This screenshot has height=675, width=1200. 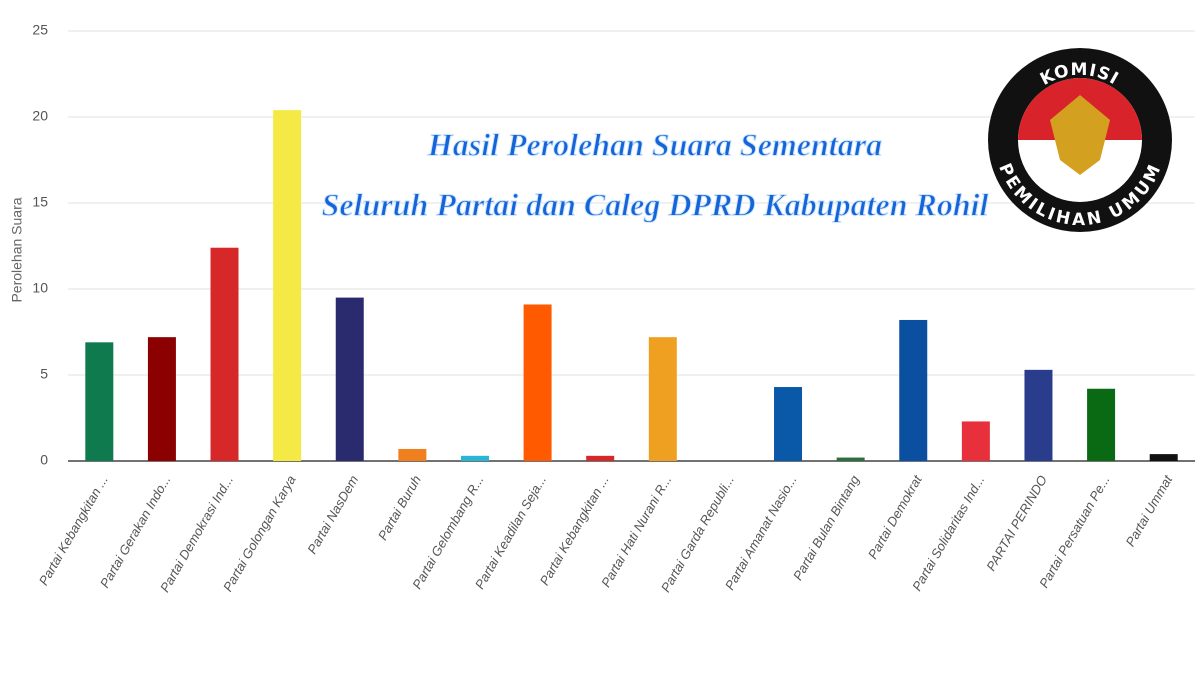 I want to click on y-tick-label: 0, so click(x=44, y=460).